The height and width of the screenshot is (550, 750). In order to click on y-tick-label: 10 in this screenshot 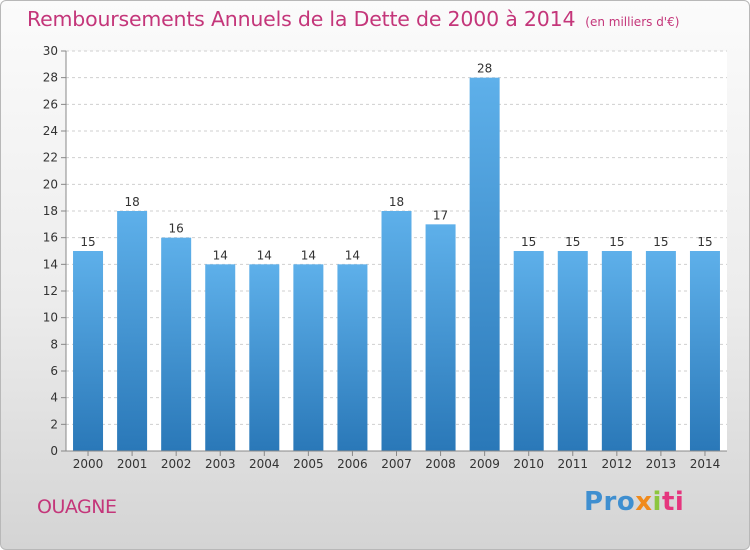, I will do `click(50, 318)`.